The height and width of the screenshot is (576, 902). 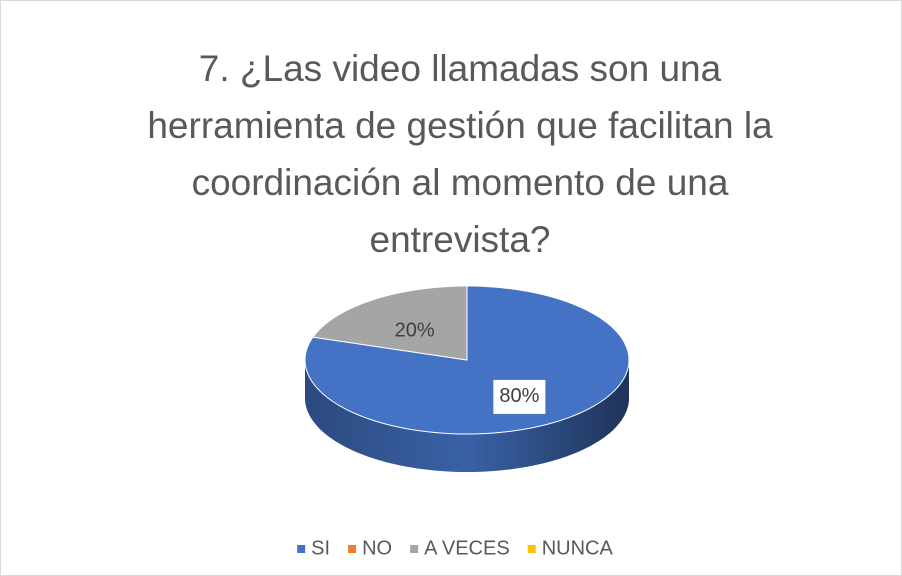 I want to click on data-label-group: 80%, so click(x=519, y=396).